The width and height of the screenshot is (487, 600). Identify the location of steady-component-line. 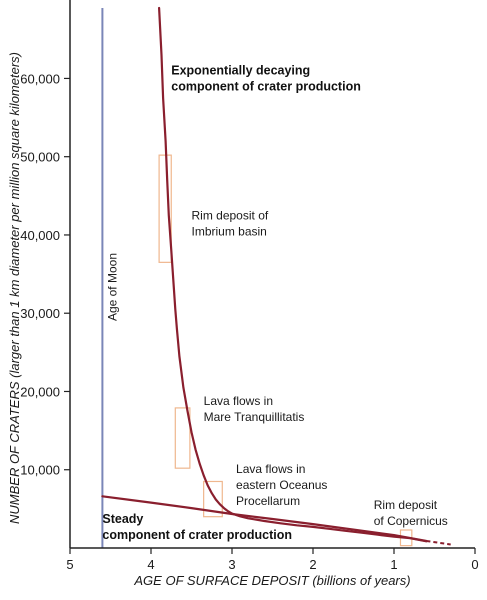
(264, 519).